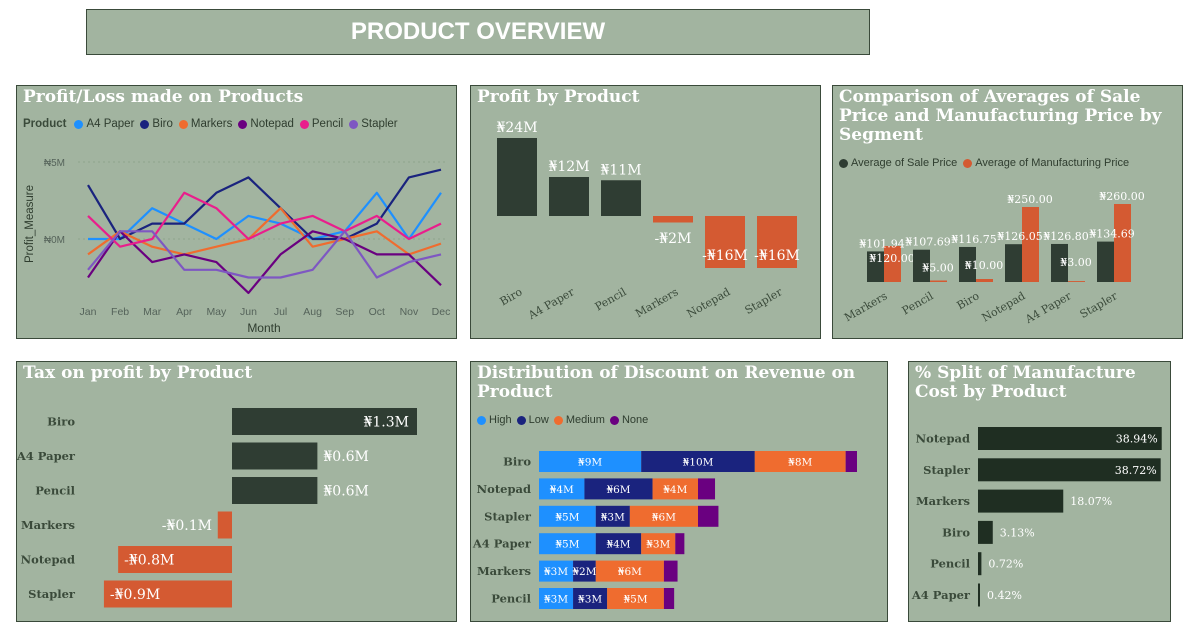 The image size is (1188, 631). I want to click on segment-label-pencil-medium: ₦5M, so click(635, 600).